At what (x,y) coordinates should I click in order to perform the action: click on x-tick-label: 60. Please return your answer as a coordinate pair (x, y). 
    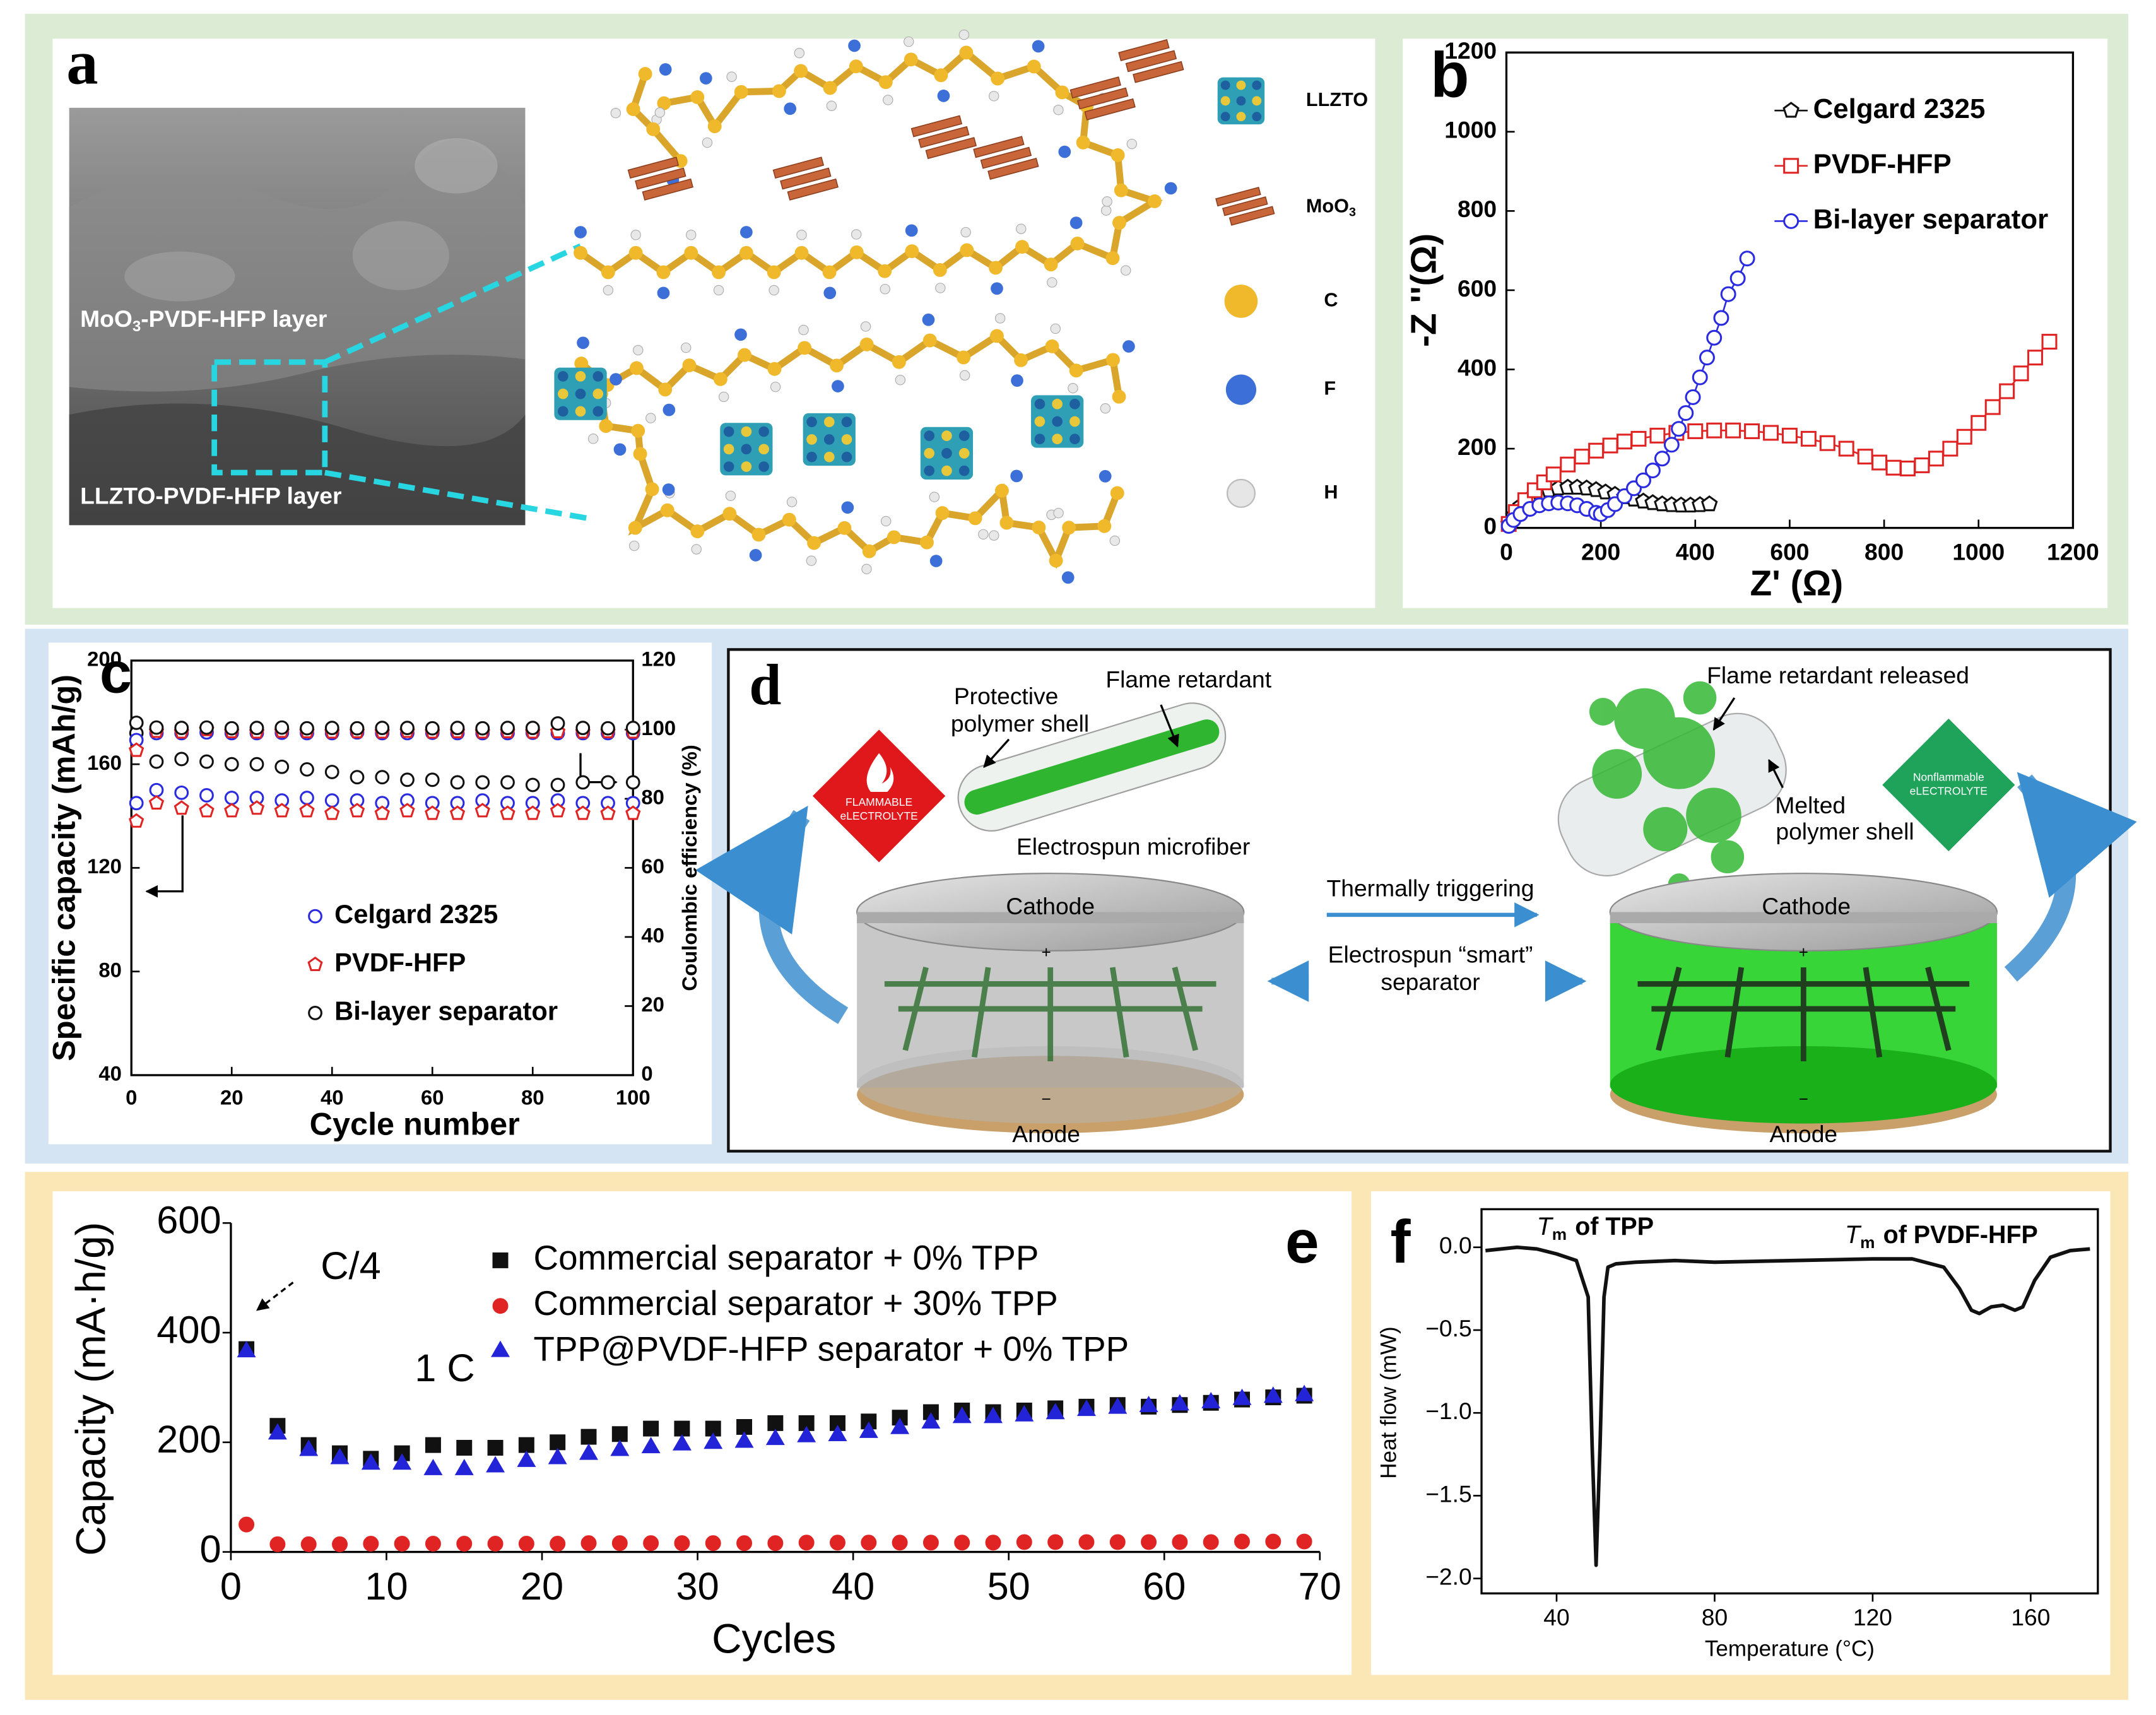
    Looking at the image, I should click on (1164, 1586).